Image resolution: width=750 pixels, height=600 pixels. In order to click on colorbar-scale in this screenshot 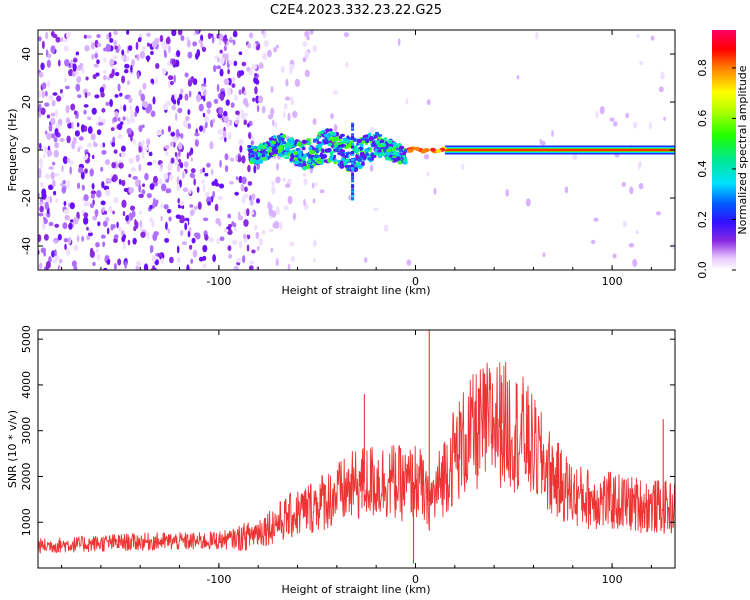, I will do `click(724, 150)`.